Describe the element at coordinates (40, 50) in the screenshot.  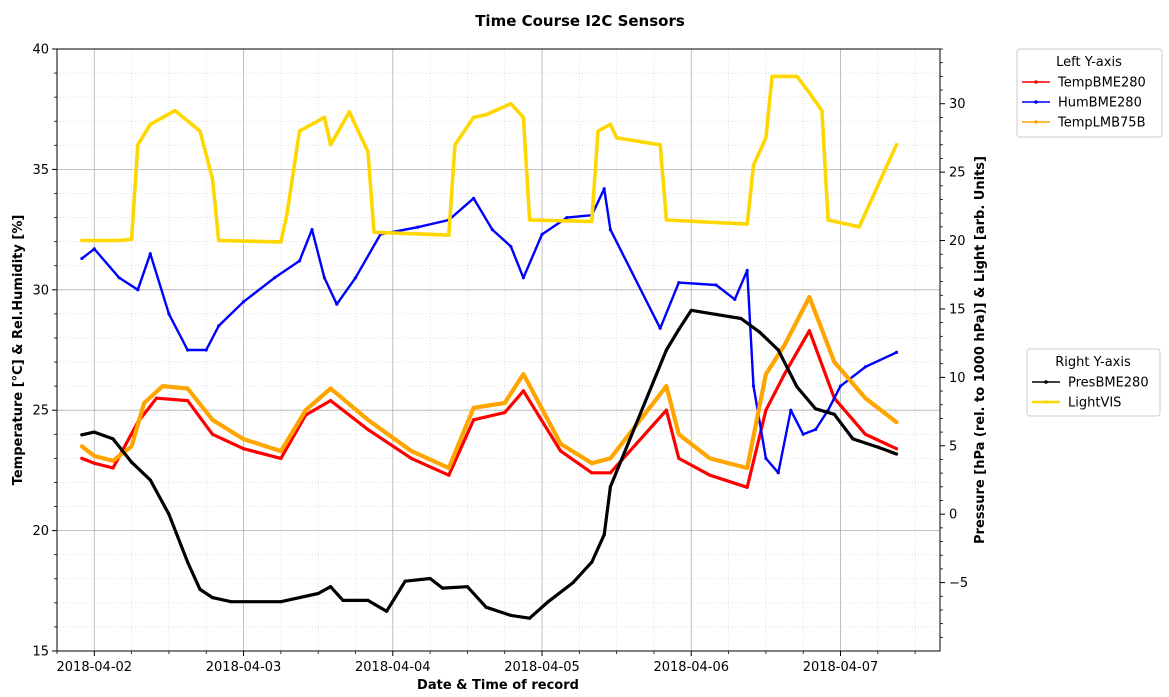
I see `y-left-tick-label: 40` at that location.